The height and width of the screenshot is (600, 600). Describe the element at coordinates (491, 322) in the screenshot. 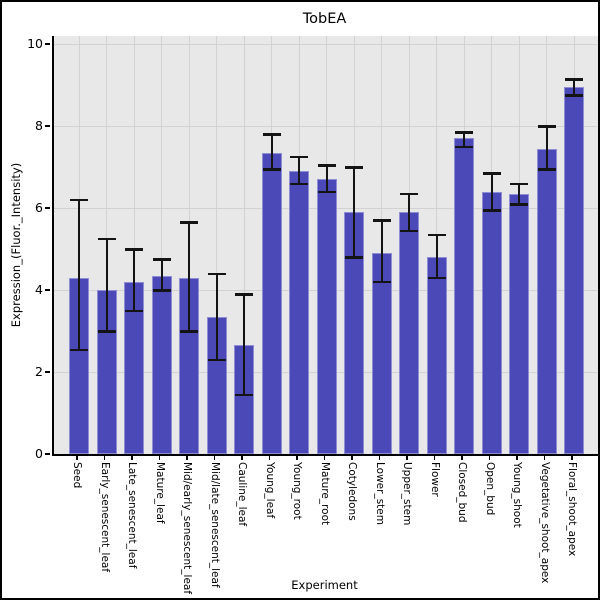

I see `bar-open-bud` at that location.